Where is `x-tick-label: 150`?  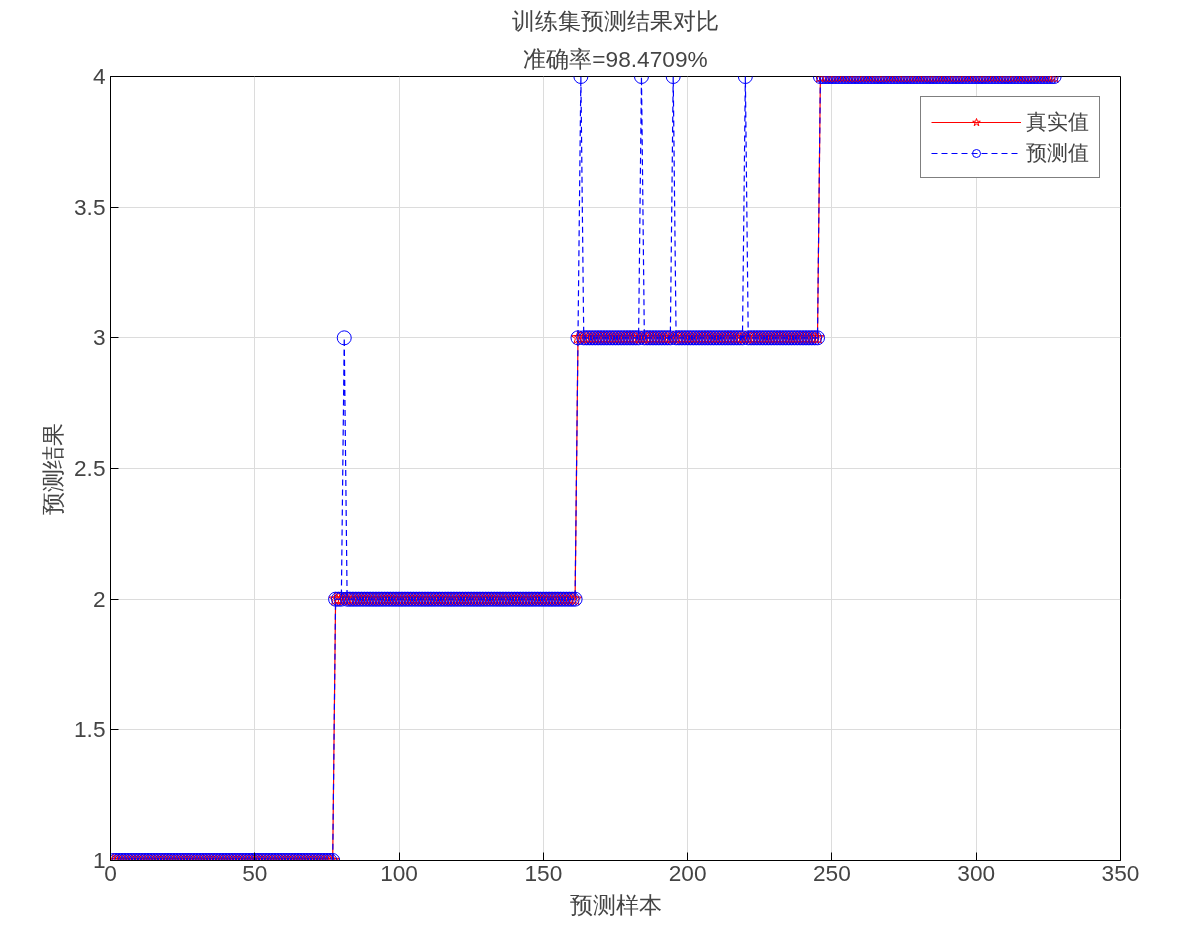 x-tick-label: 150 is located at coordinates (543, 872).